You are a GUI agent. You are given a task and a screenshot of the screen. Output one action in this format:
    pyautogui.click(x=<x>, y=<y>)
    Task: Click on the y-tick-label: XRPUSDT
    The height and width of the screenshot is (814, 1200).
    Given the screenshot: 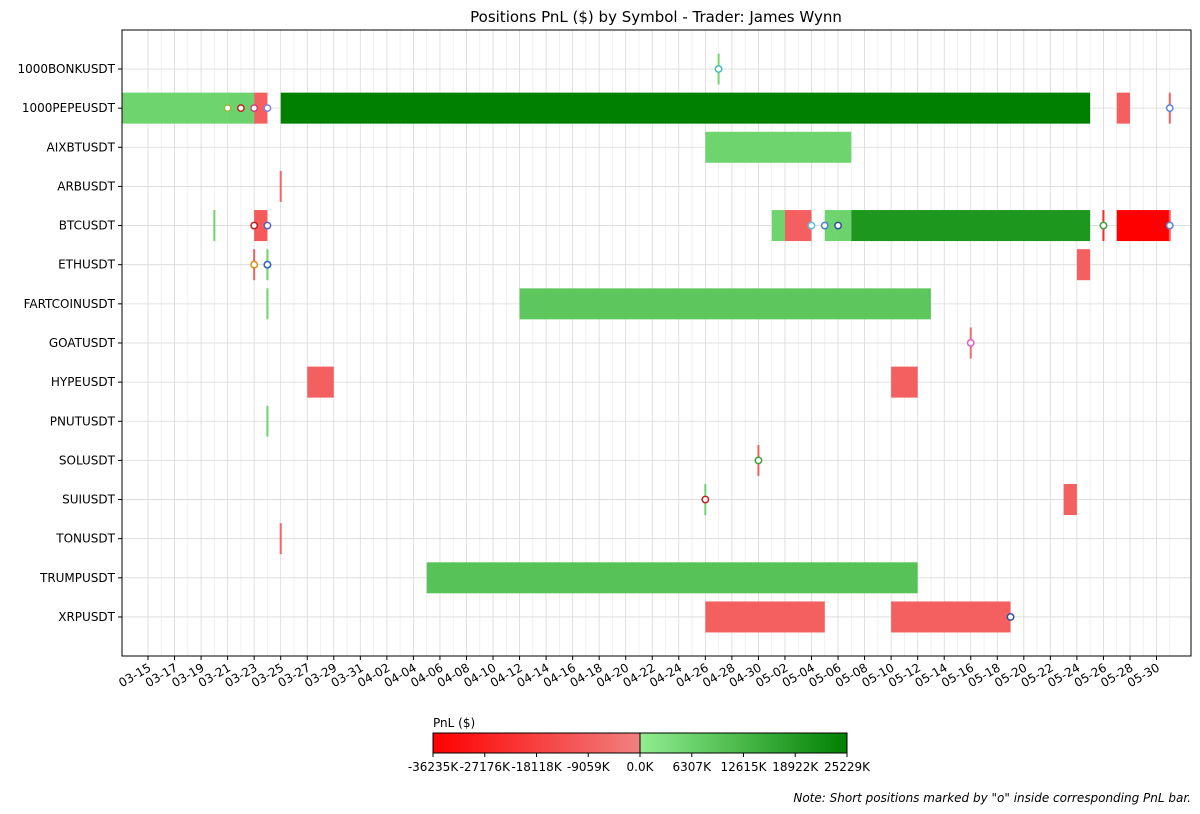 What is the action you would take?
    pyautogui.click(x=86, y=617)
    